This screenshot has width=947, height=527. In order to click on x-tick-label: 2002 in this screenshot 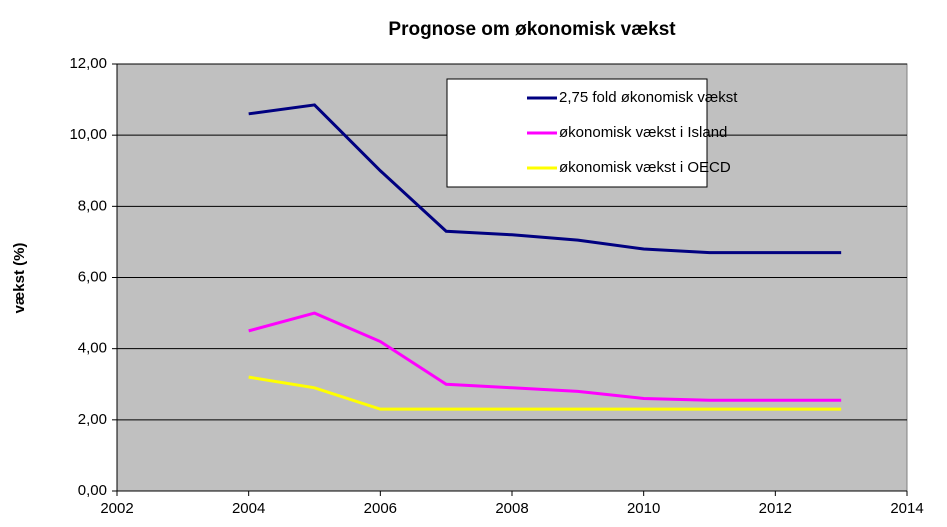, I will do `click(116, 508)`.